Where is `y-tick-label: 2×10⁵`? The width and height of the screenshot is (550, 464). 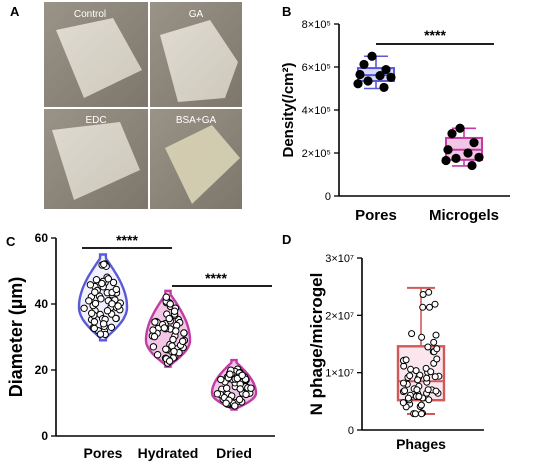 y-tick-label: 2×10⁵ is located at coordinates (316, 154).